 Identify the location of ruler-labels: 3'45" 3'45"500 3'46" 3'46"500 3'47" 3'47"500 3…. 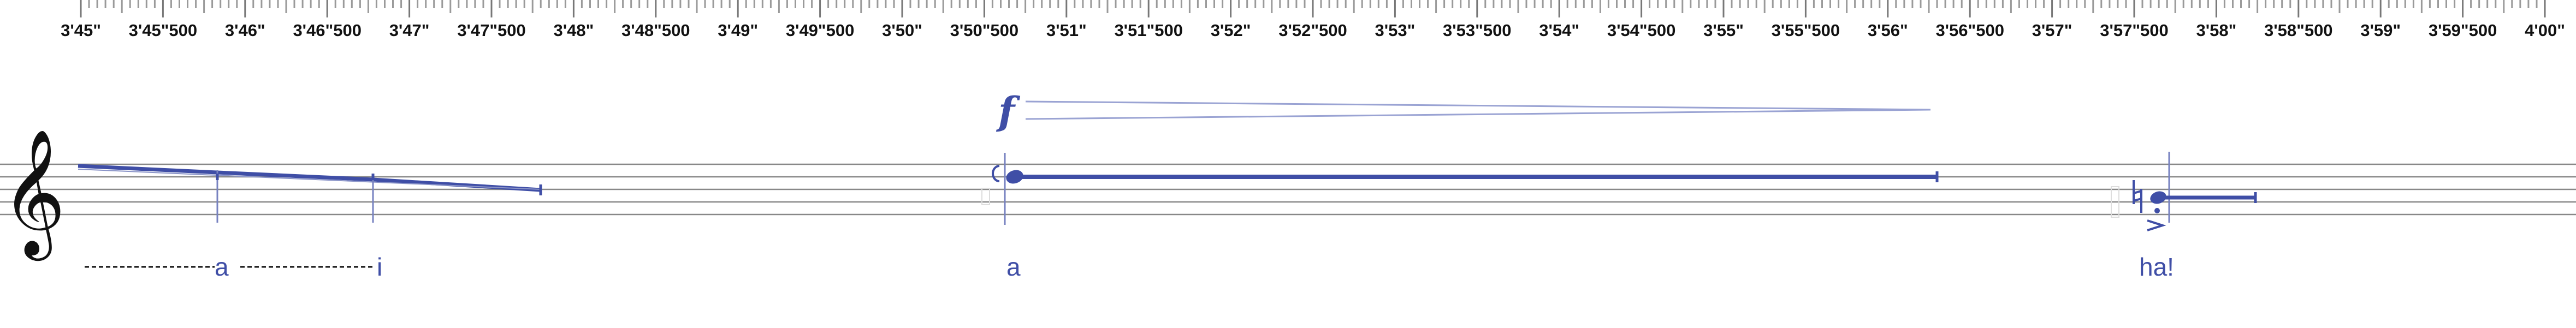
(1313, 30).